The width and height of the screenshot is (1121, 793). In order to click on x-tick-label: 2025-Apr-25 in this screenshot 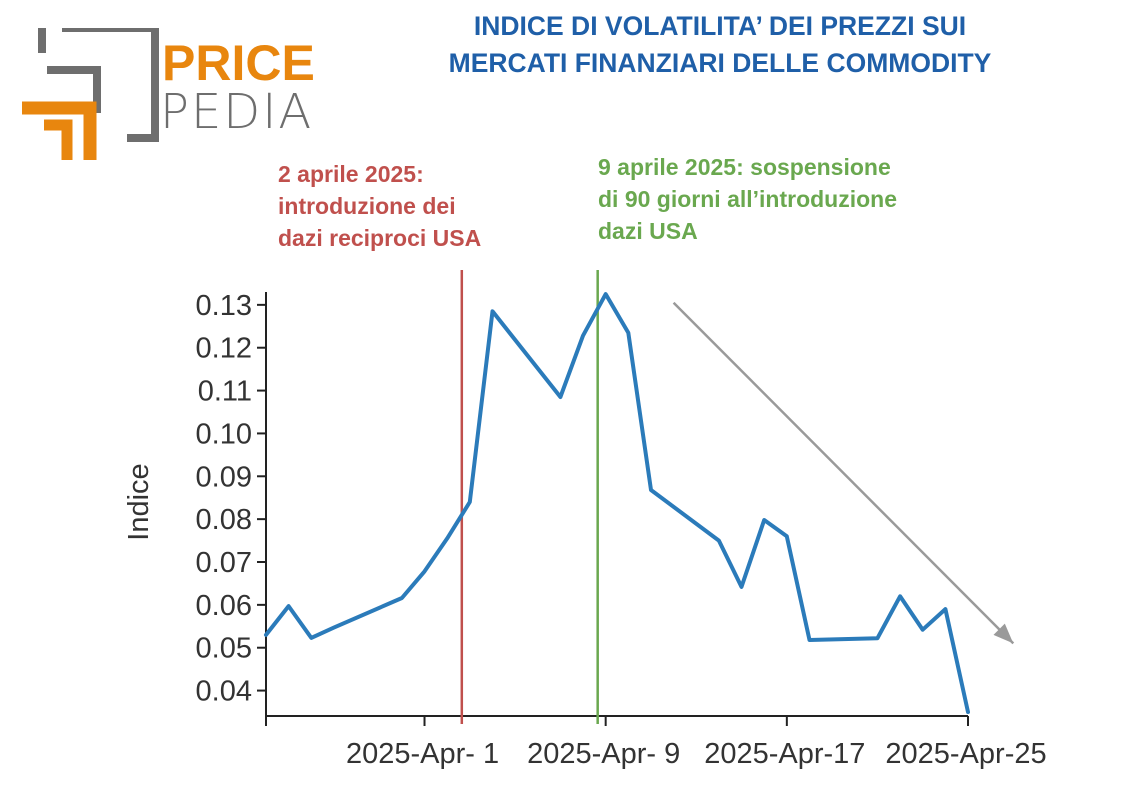, I will do `click(965, 754)`.